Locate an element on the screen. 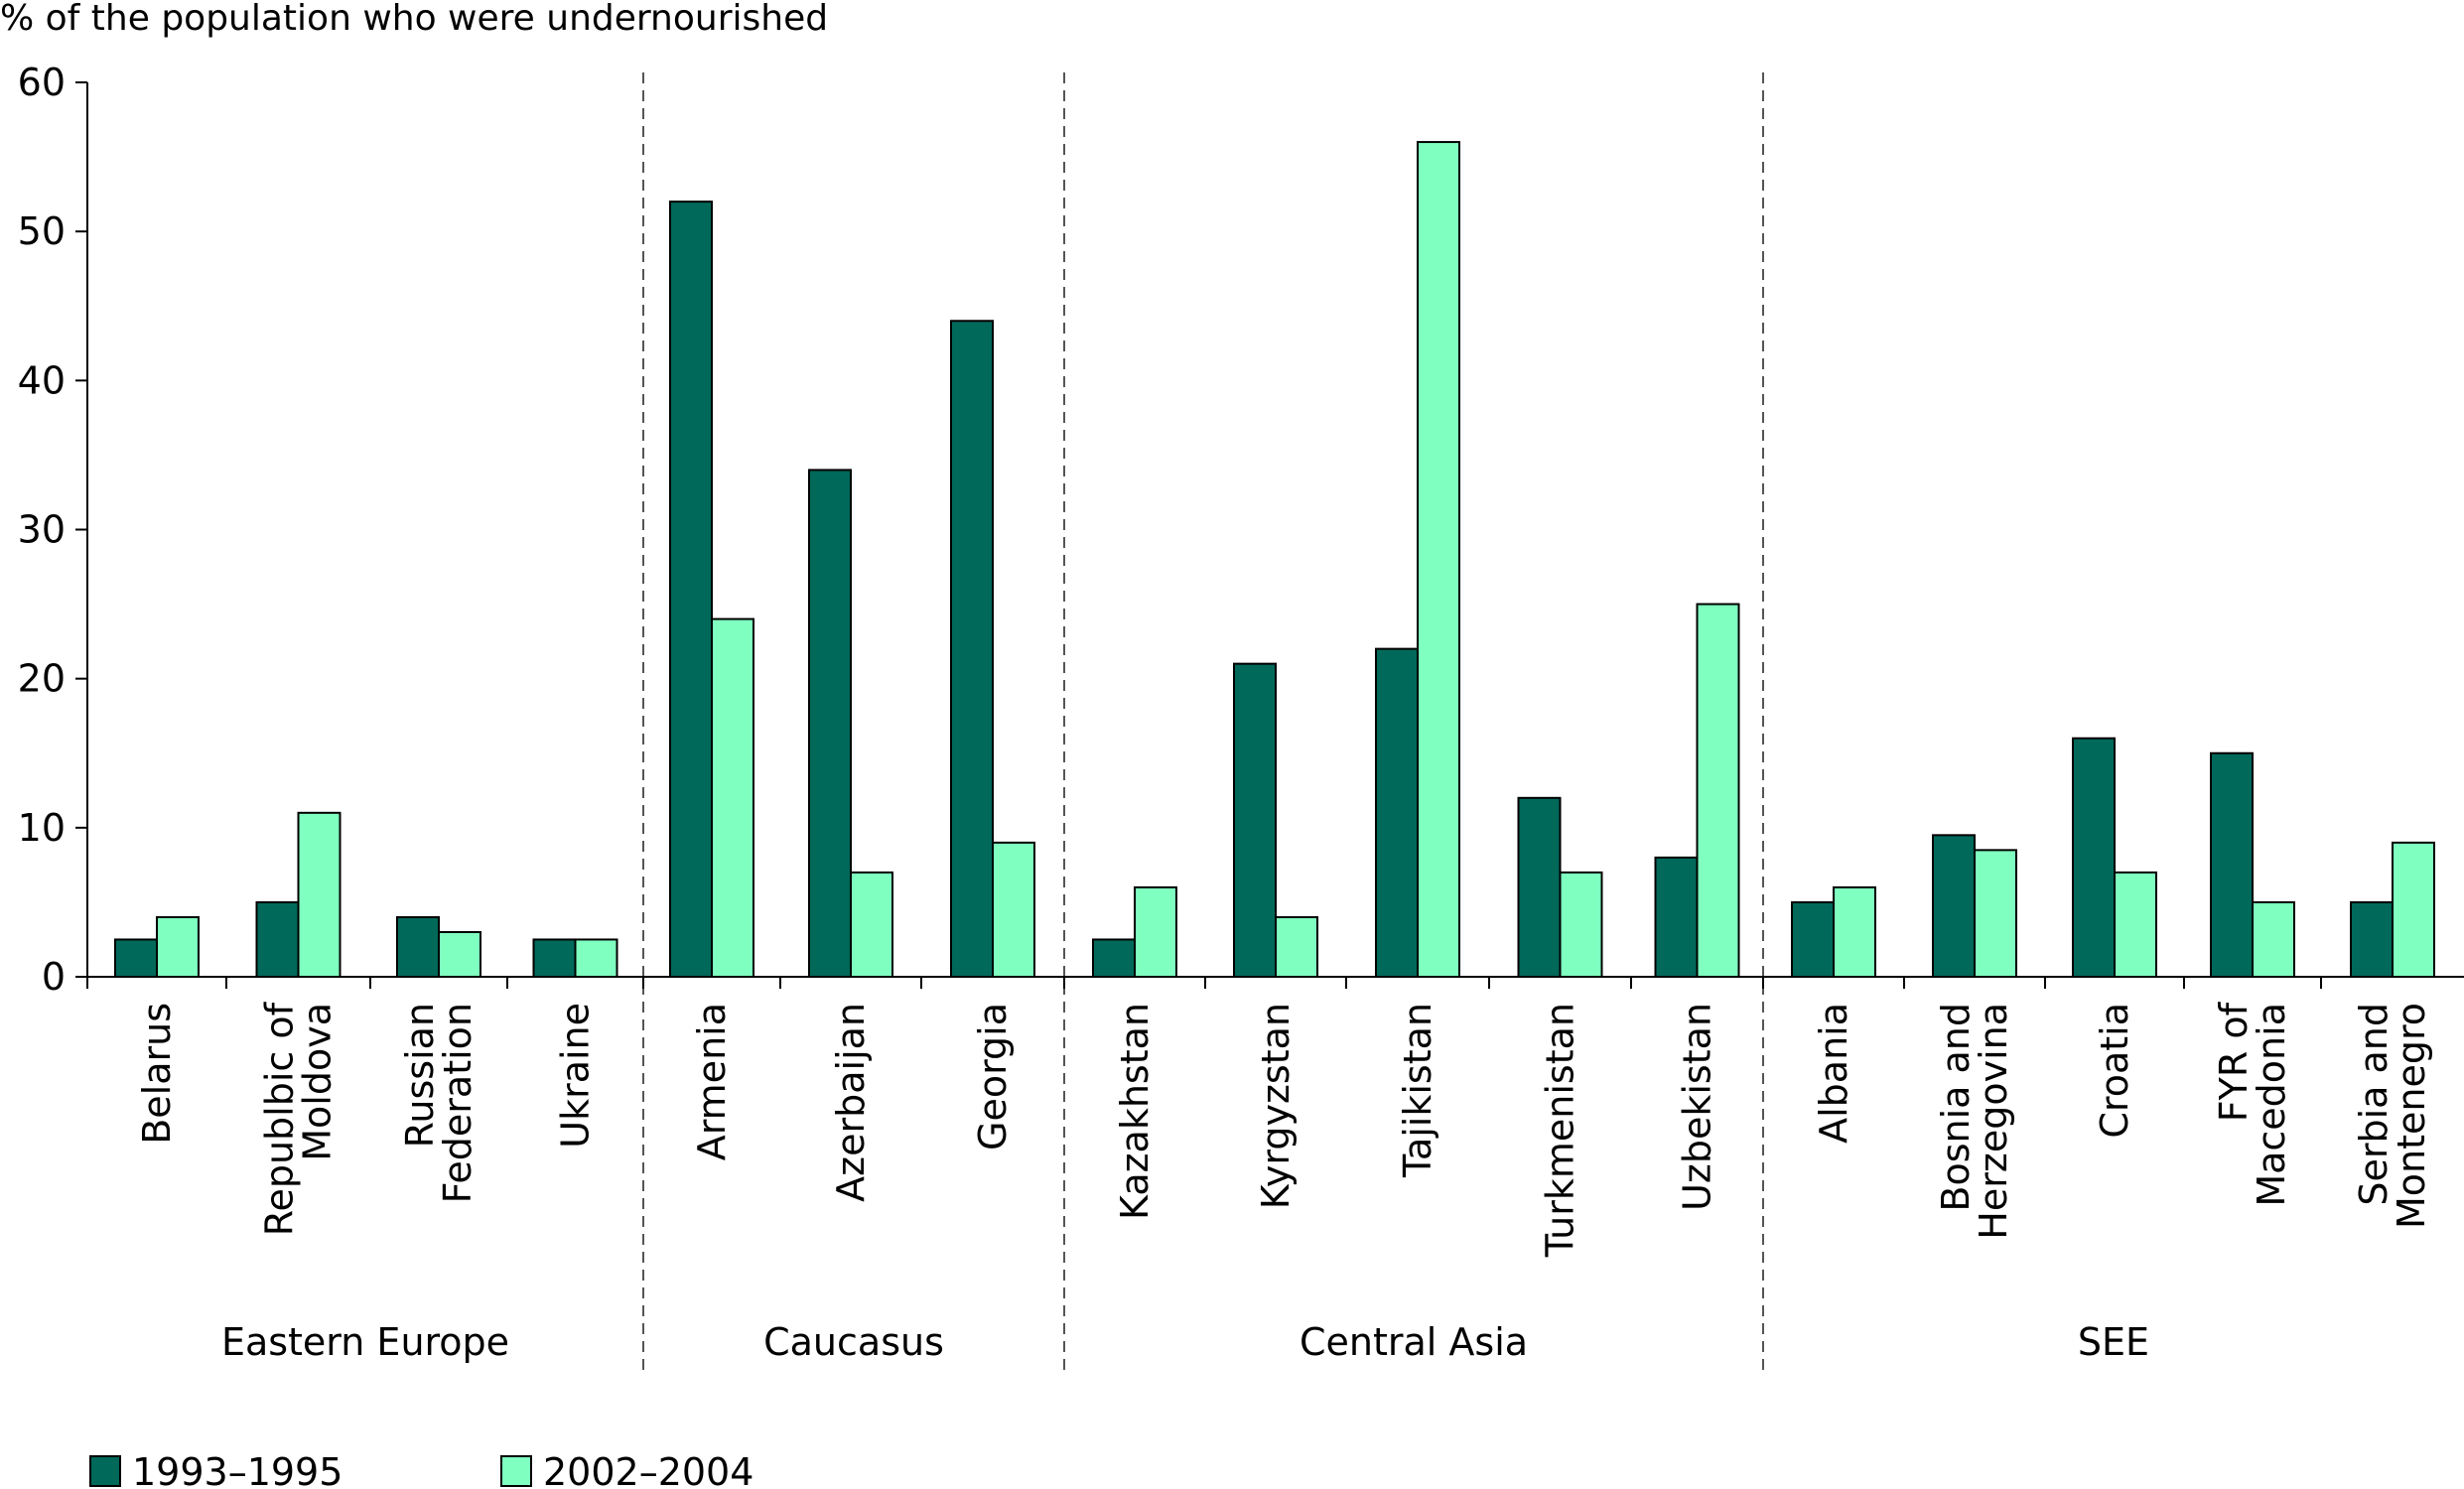 This screenshot has height=1489, width=2464. legend-label: 2002–2004 is located at coordinates (648, 1470).